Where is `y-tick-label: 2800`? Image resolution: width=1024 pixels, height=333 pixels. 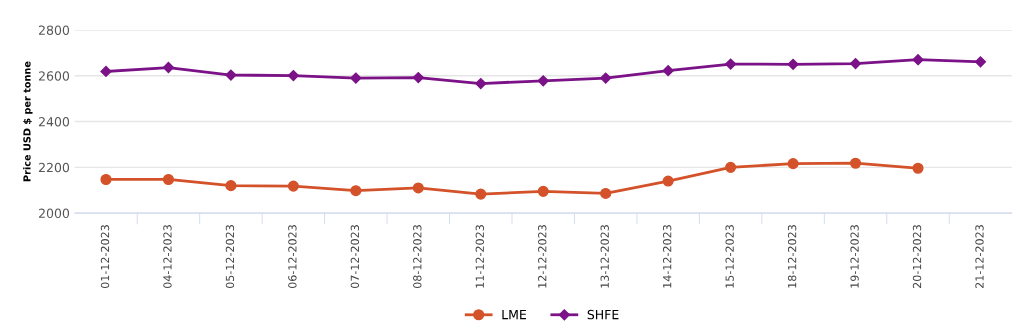
y-tick-label: 2800 is located at coordinates (54, 30).